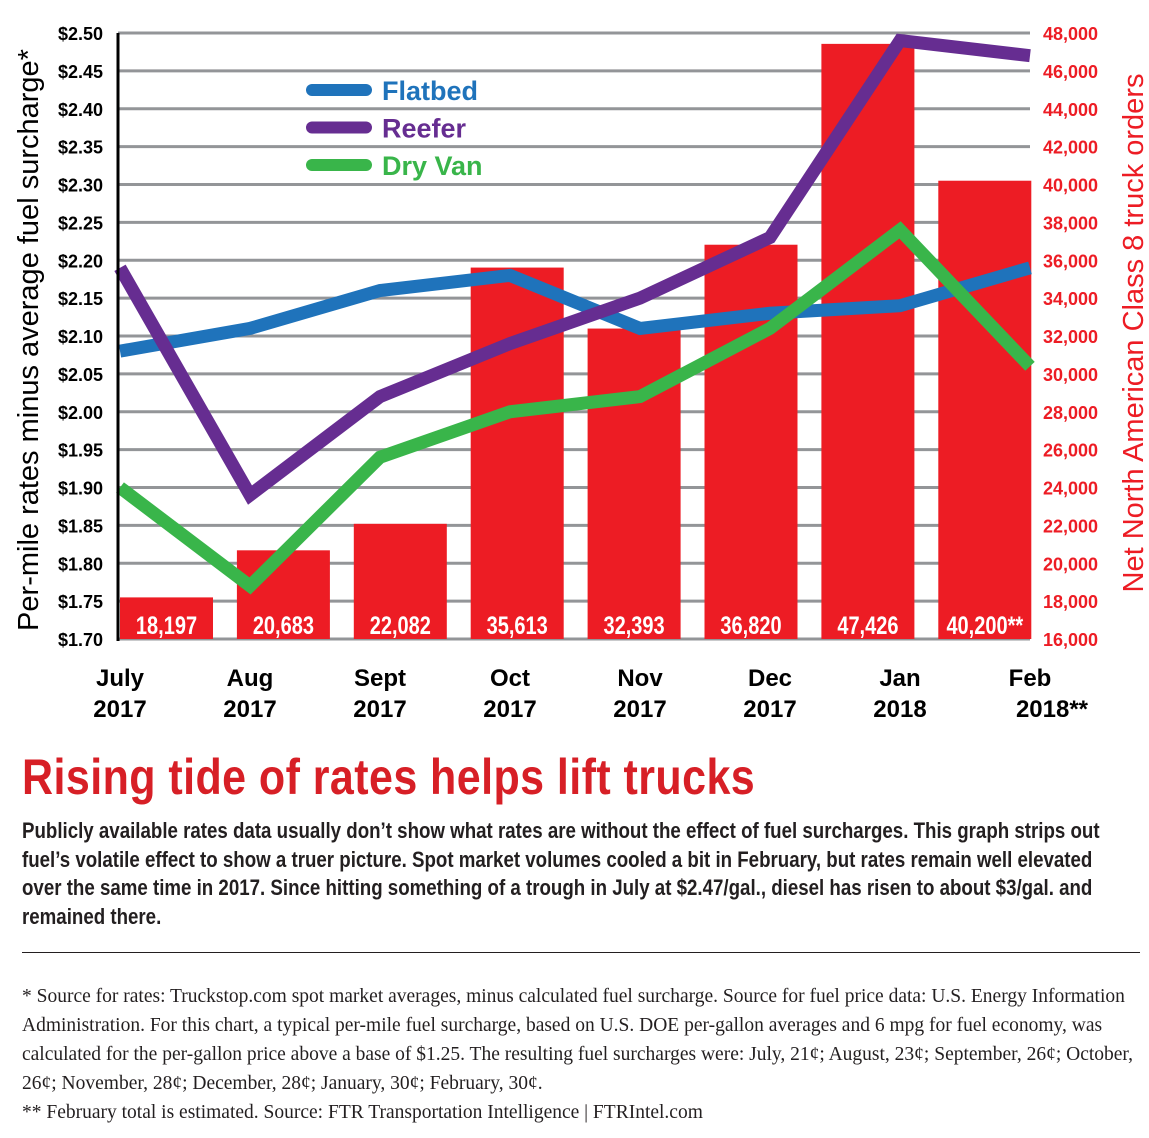  I want to click on left-tick-label: $2.30, so click(80, 186).